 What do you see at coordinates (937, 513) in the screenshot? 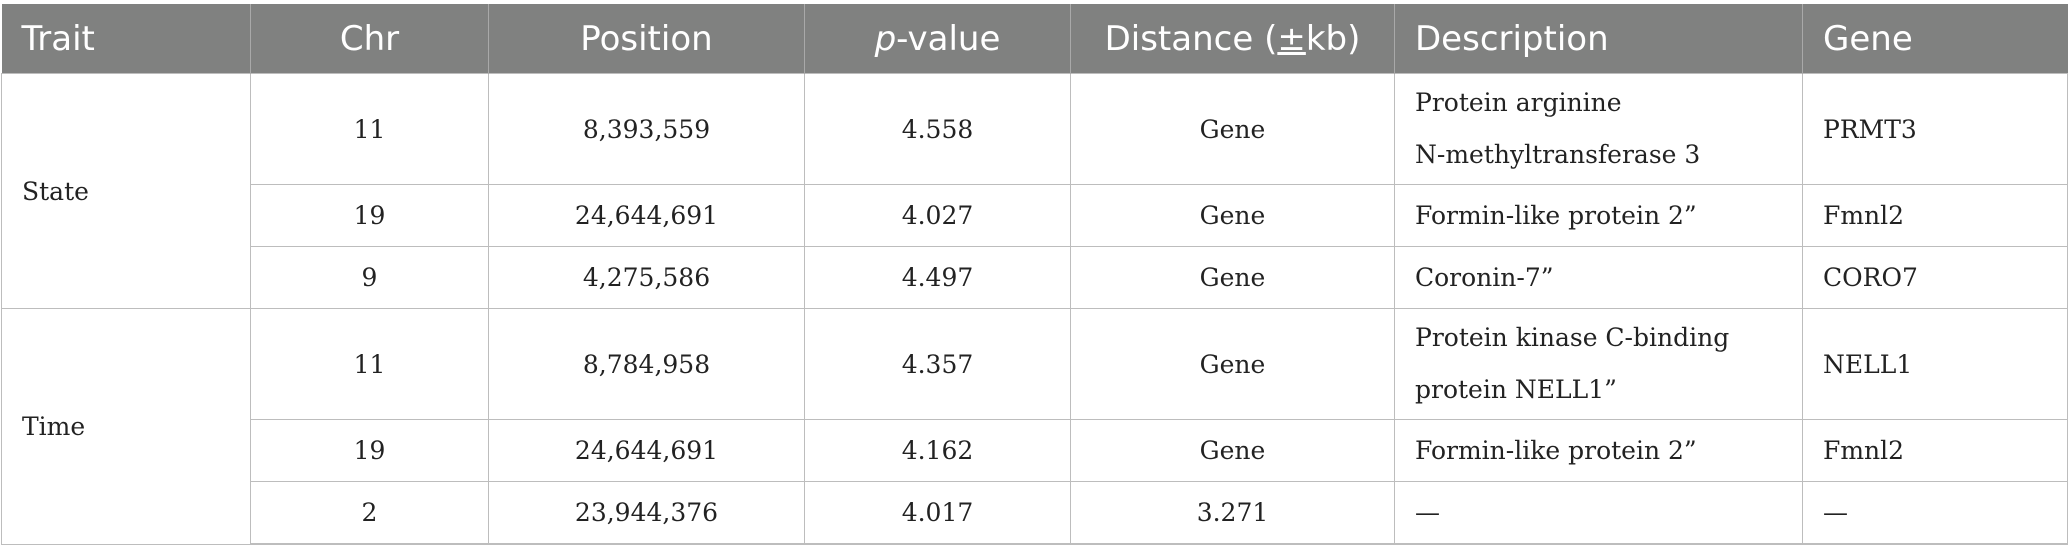
I see `pvalue-cell: 4.017` at bounding box center [937, 513].